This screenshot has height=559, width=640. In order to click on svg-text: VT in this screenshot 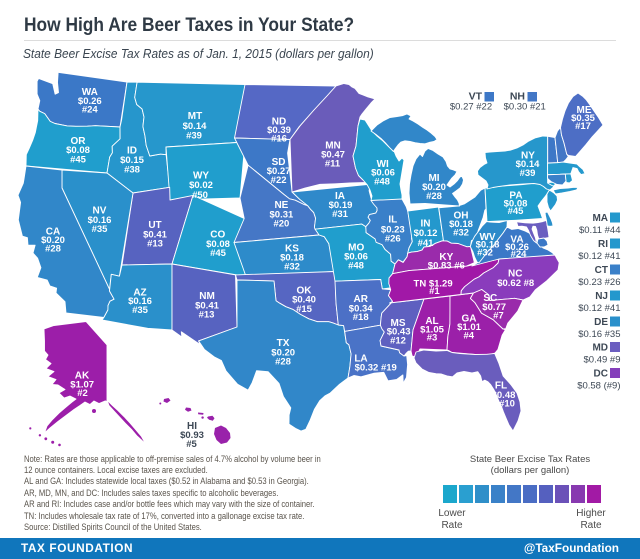, I will do `click(476, 97)`.